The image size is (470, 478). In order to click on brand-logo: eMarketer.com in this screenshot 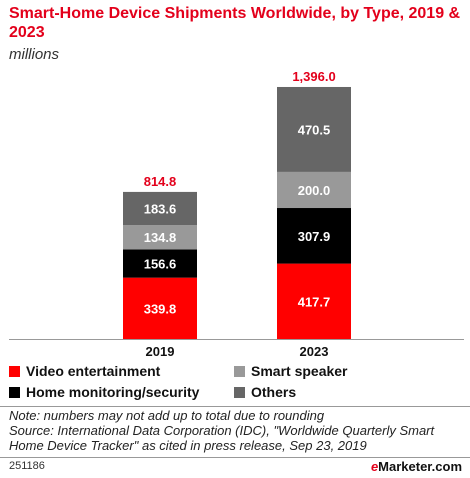, I will do `click(416, 466)`.